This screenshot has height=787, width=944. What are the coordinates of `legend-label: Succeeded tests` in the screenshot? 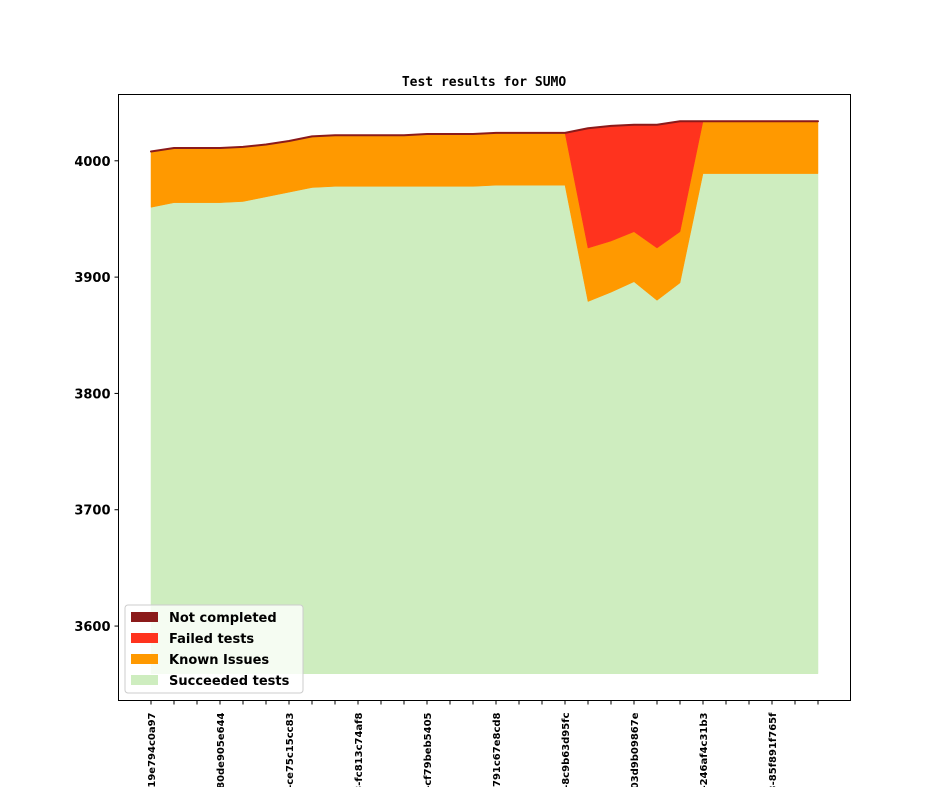 It's located at (229, 681).